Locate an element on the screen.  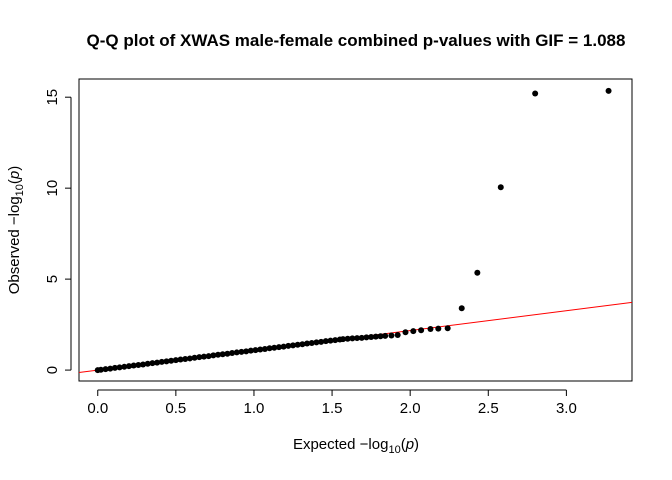
y-axis: 0 5 10 15 is located at coordinates (58, 231).